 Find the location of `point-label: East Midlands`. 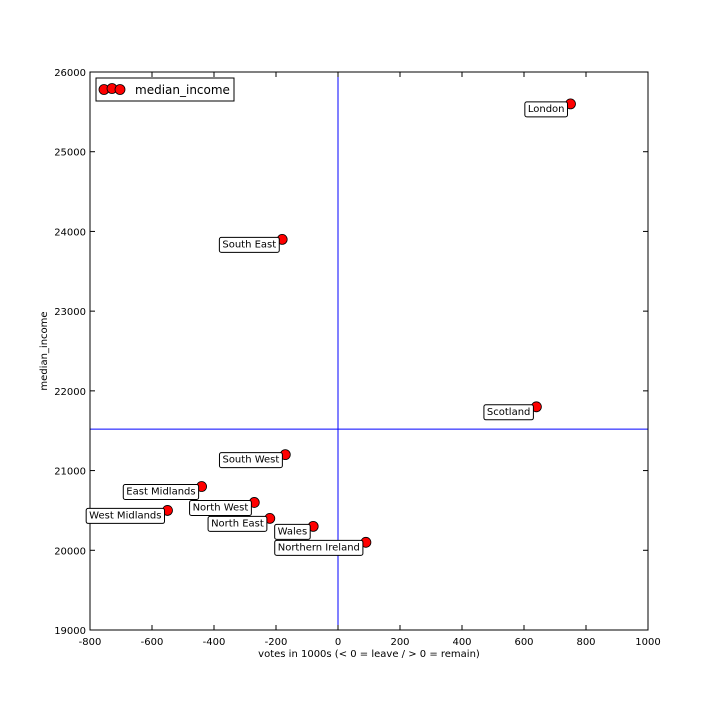

point-label: East Midlands is located at coordinates (161, 492).